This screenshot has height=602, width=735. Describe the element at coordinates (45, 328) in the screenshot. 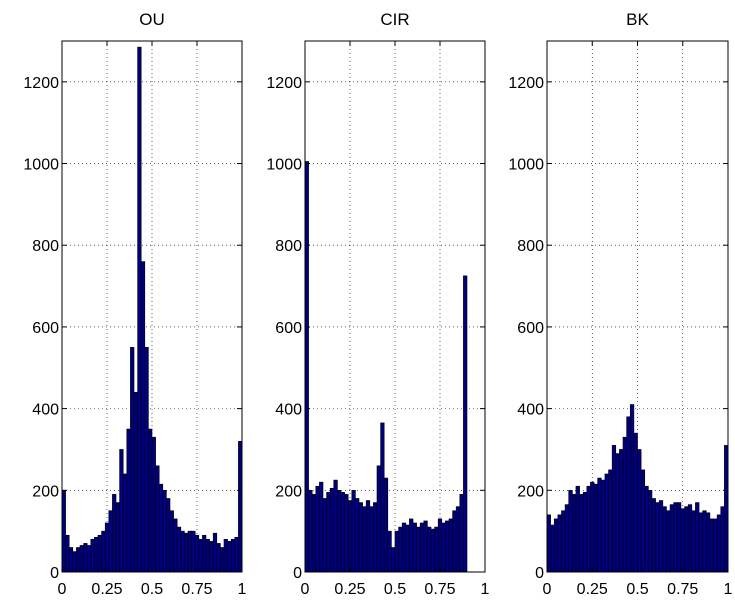

I see `ou-ytick-label-3: 600` at that location.